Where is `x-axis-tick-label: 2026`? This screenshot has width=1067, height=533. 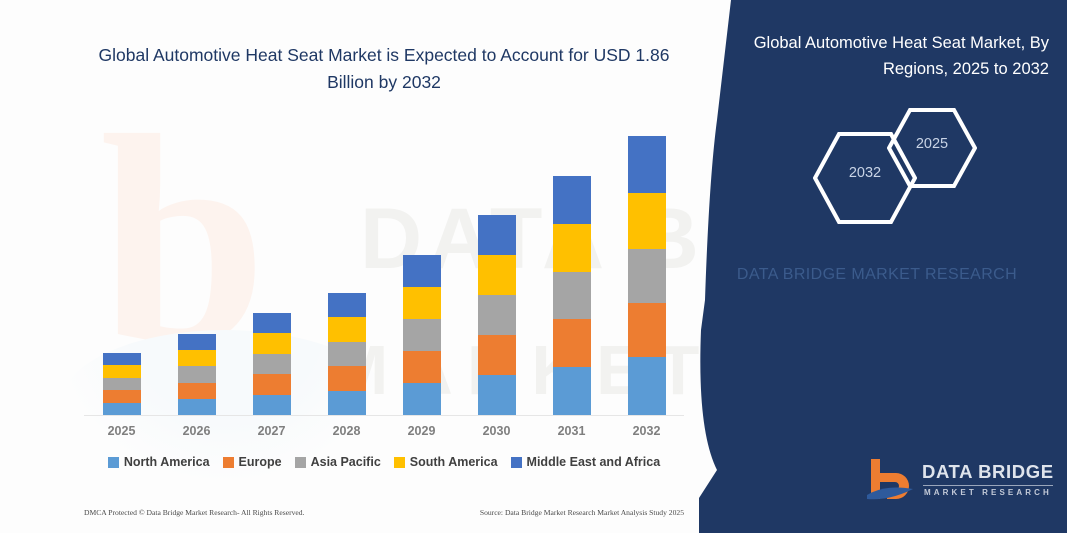
x-axis-tick-label: 2026 is located at coordinates (196, 431).